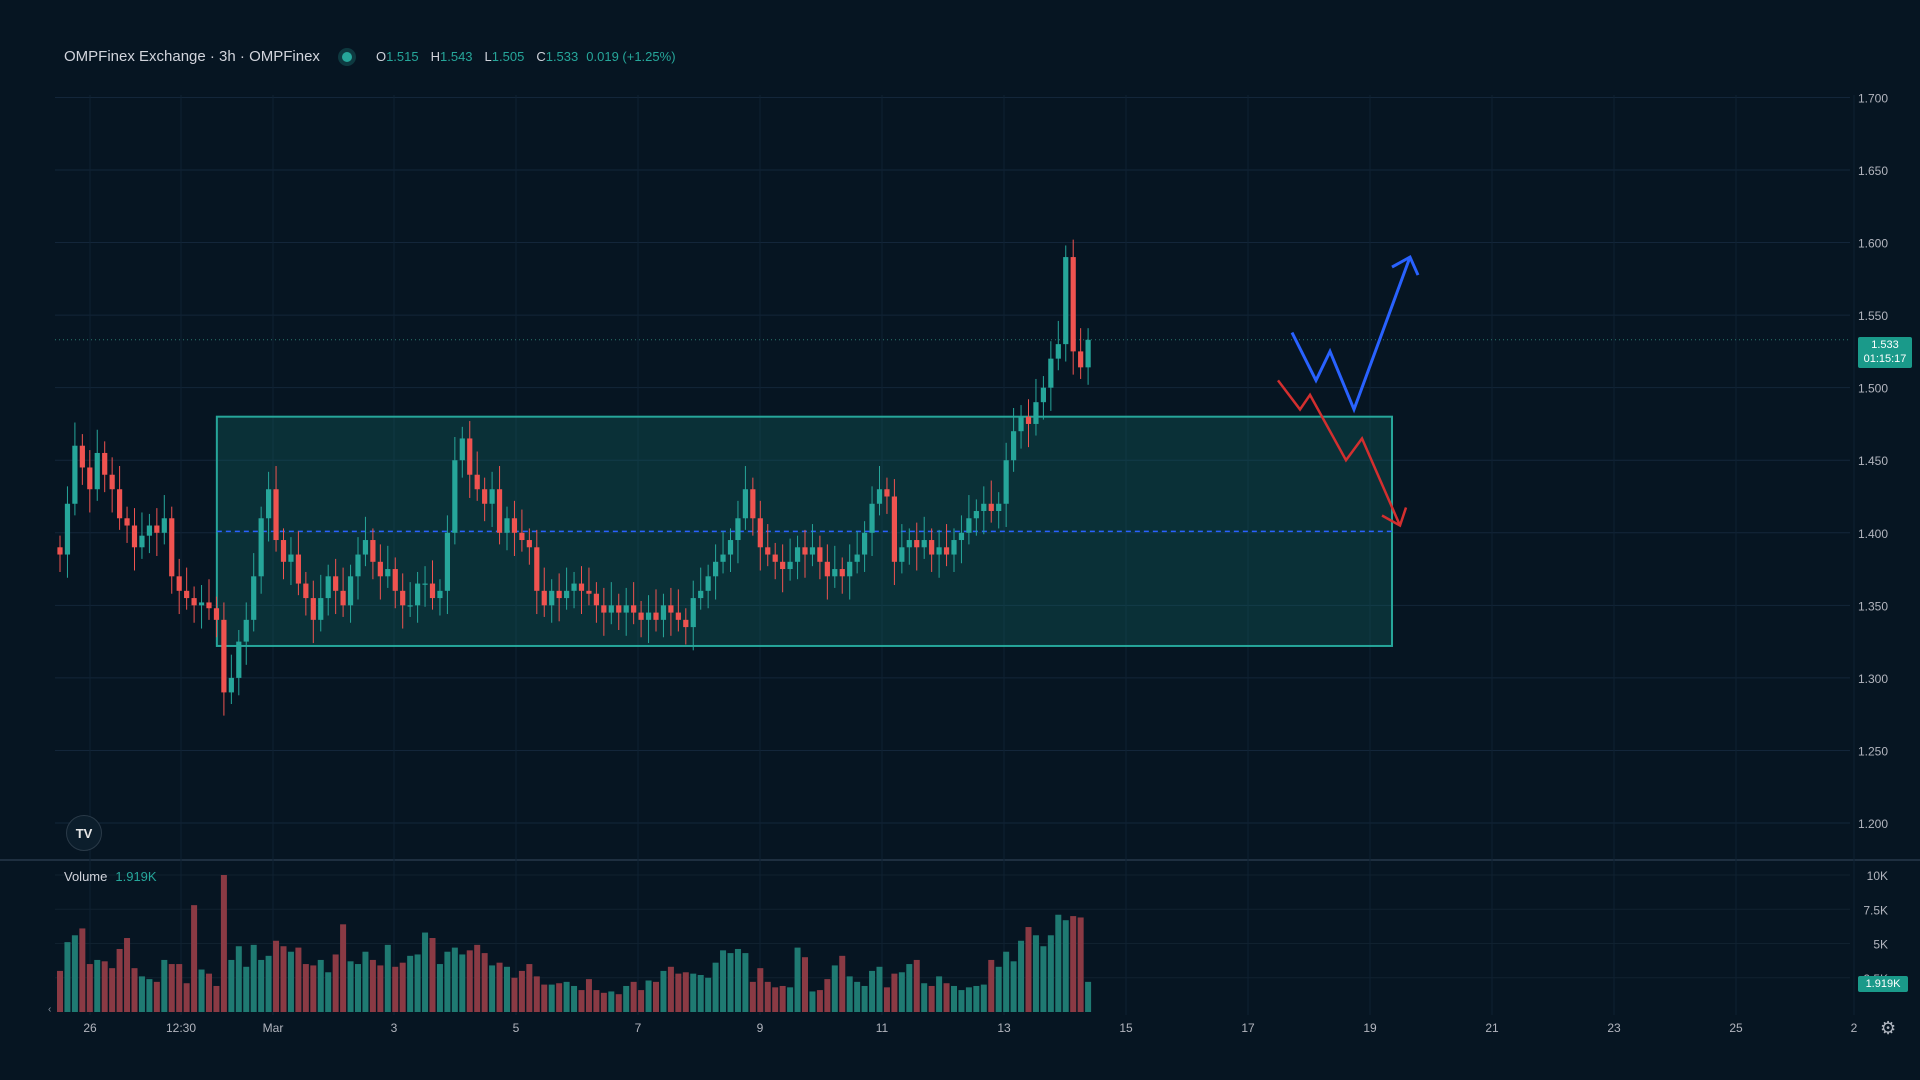 The height and width of the screenshot is (1080, 1920). Describe the element at coordinates (381, 56) in the screenshot. I see `open-label: O` at that location.